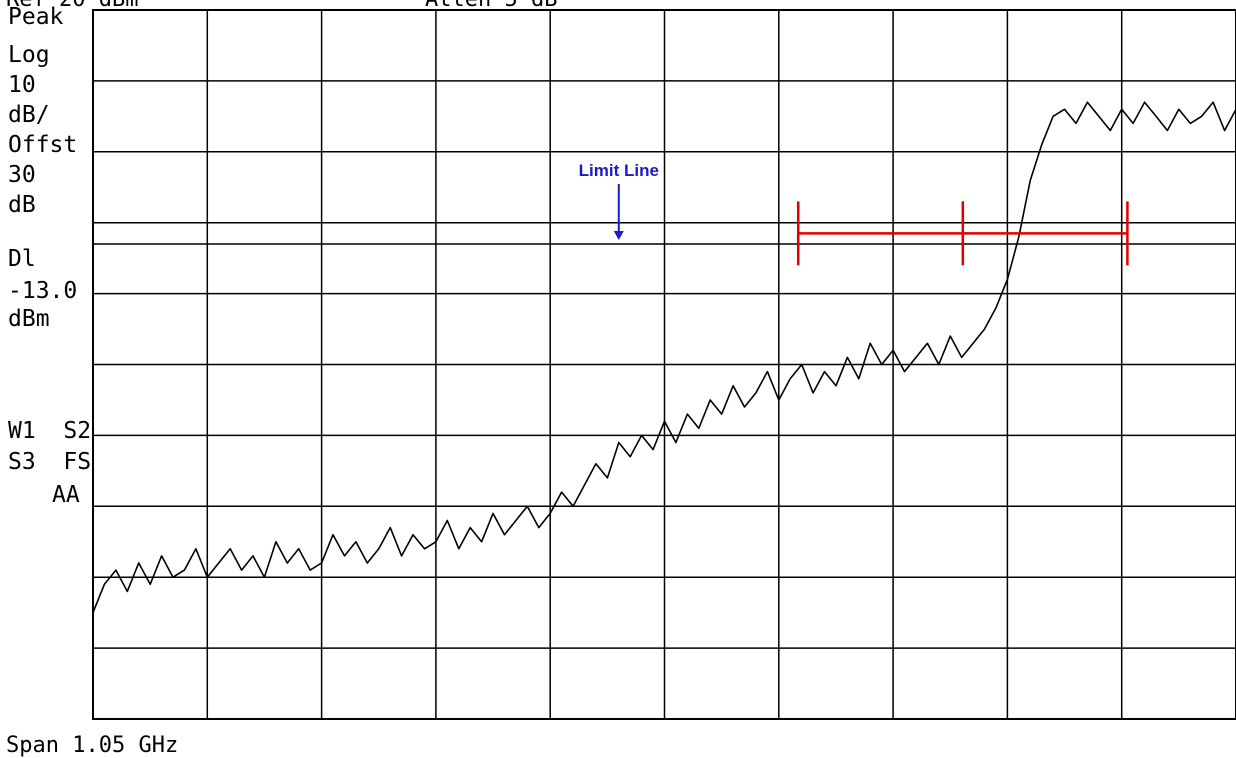  Describe the element at coordinates (43, 145) in the screenshot. I see `offset-label: Offst` at that location.